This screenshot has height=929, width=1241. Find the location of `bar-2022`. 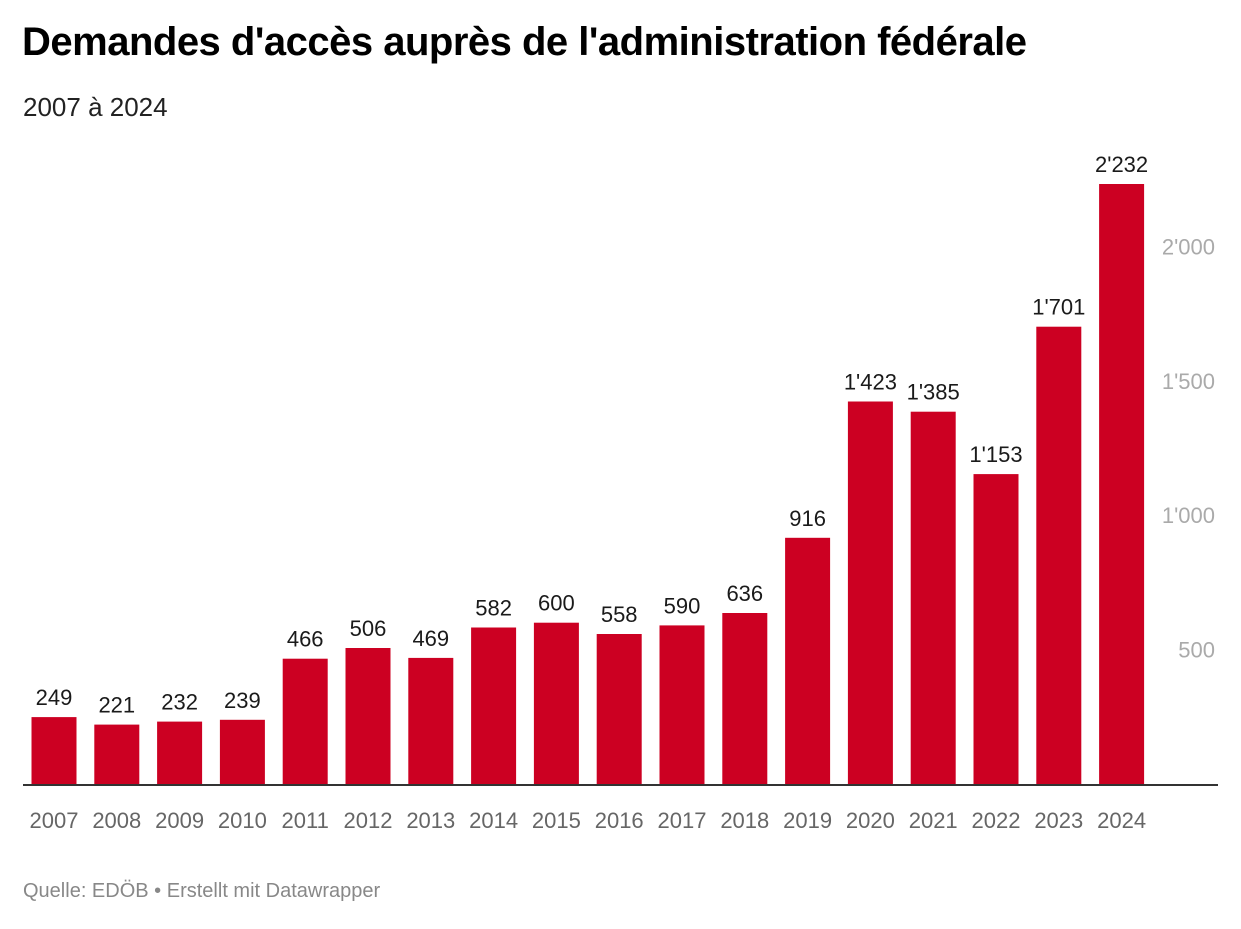

bar-2022 is located at coordinates (996, 629).